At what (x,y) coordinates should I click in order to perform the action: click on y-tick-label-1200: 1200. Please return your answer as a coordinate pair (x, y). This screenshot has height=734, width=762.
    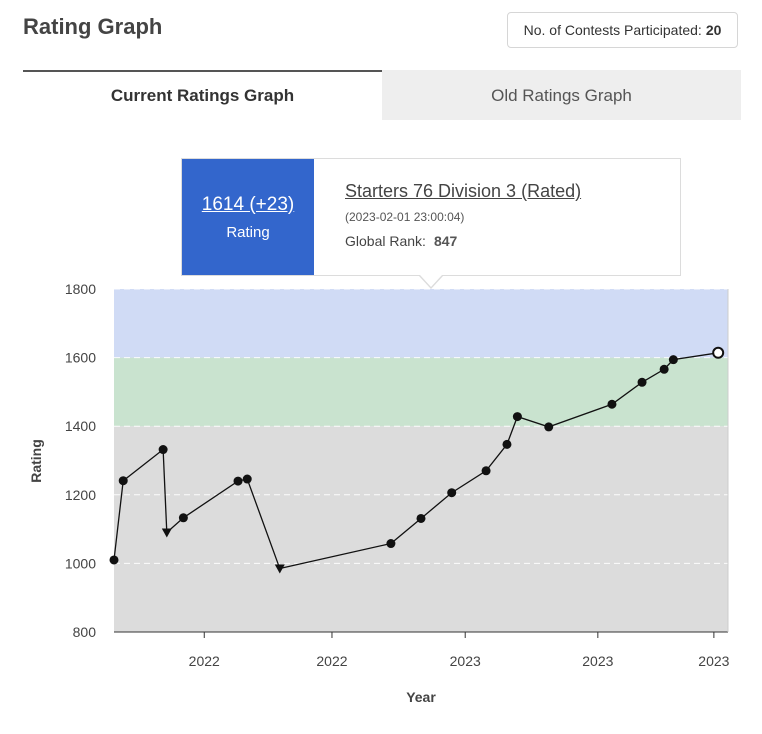
    Looking at the image, I should click on (80, 495).